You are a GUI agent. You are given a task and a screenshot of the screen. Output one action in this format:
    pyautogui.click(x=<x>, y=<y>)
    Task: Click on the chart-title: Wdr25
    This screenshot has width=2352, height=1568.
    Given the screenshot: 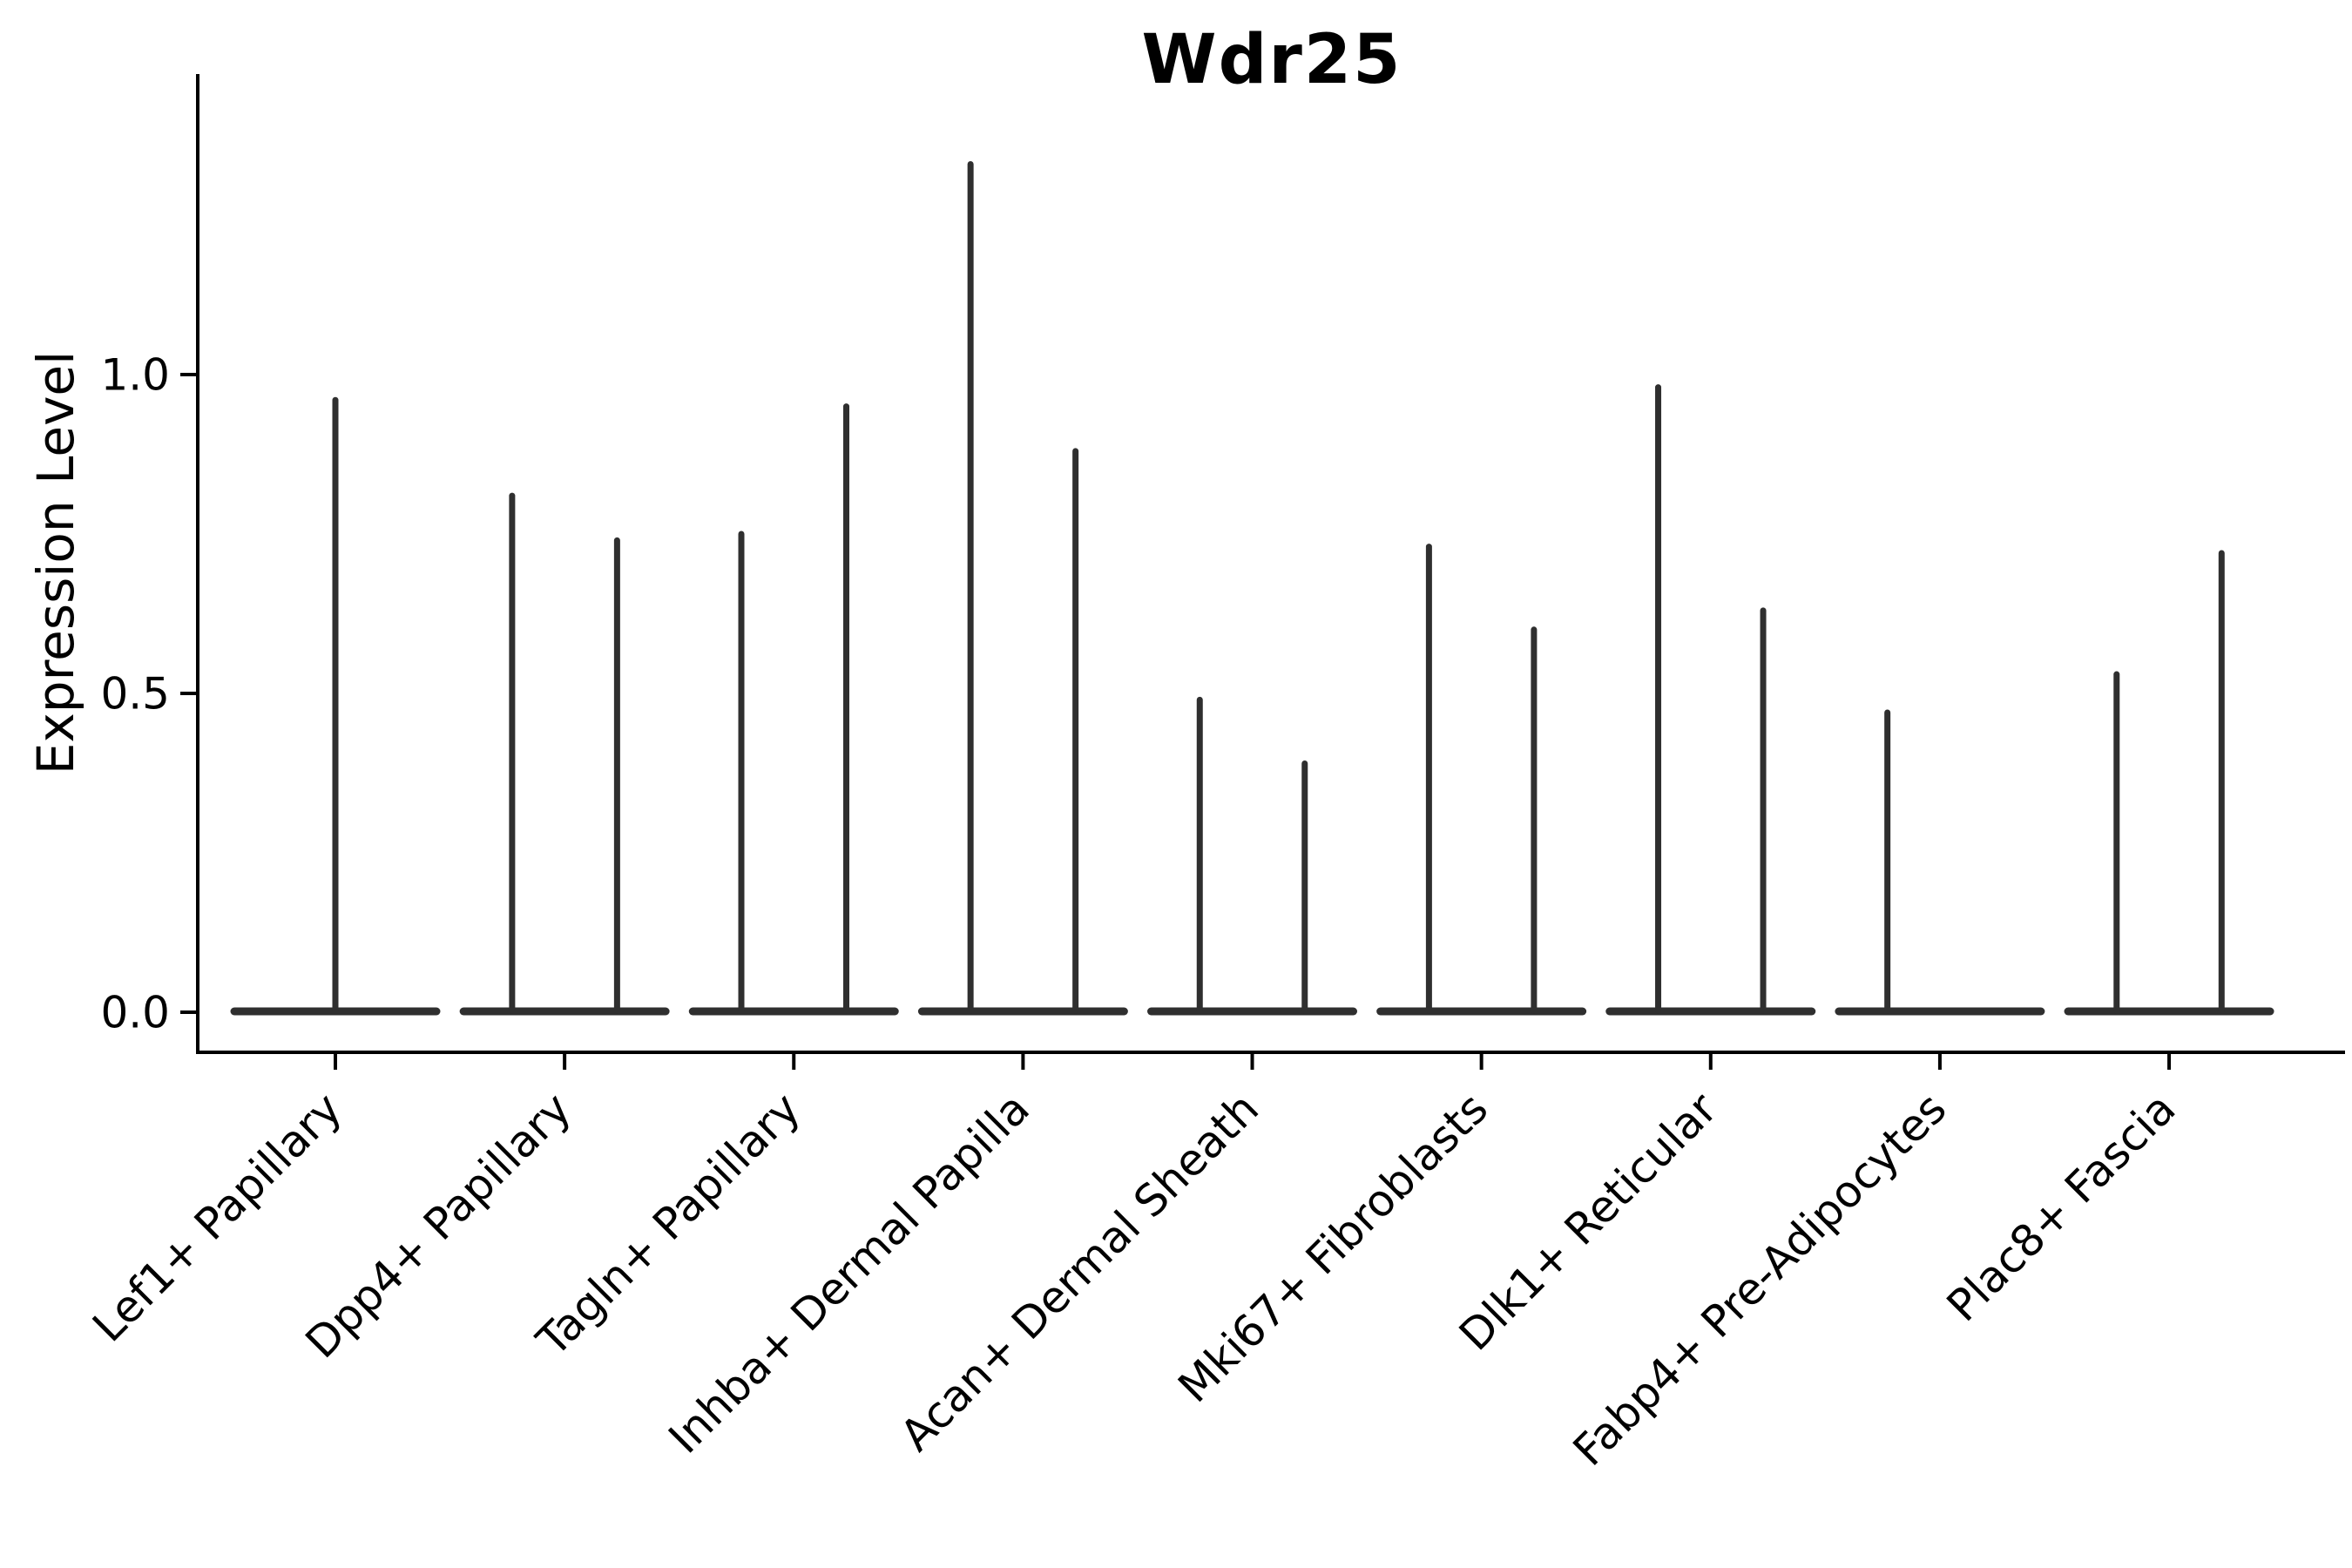 What is the action you would take?
    pyautogui.click(x=1271, y=60)
    